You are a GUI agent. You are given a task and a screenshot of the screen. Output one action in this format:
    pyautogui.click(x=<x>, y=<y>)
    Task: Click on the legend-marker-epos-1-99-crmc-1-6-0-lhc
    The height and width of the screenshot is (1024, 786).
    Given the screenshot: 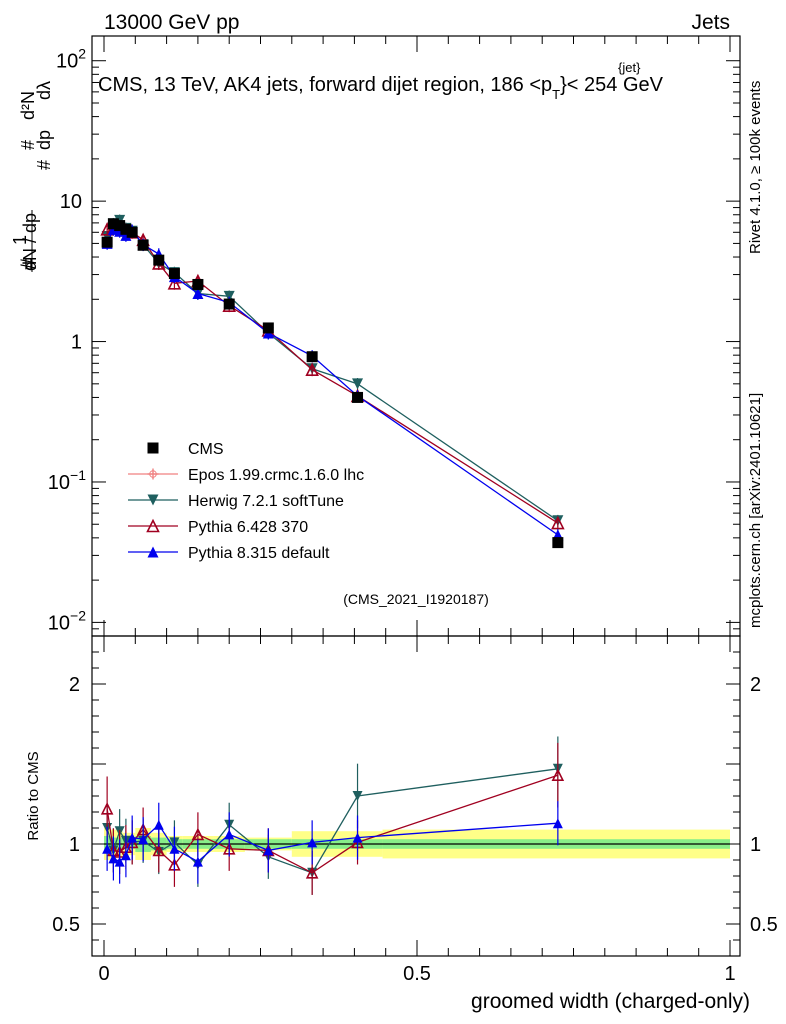 What is the action you would take?
    pyautogui.click(x=153, y=474)
    